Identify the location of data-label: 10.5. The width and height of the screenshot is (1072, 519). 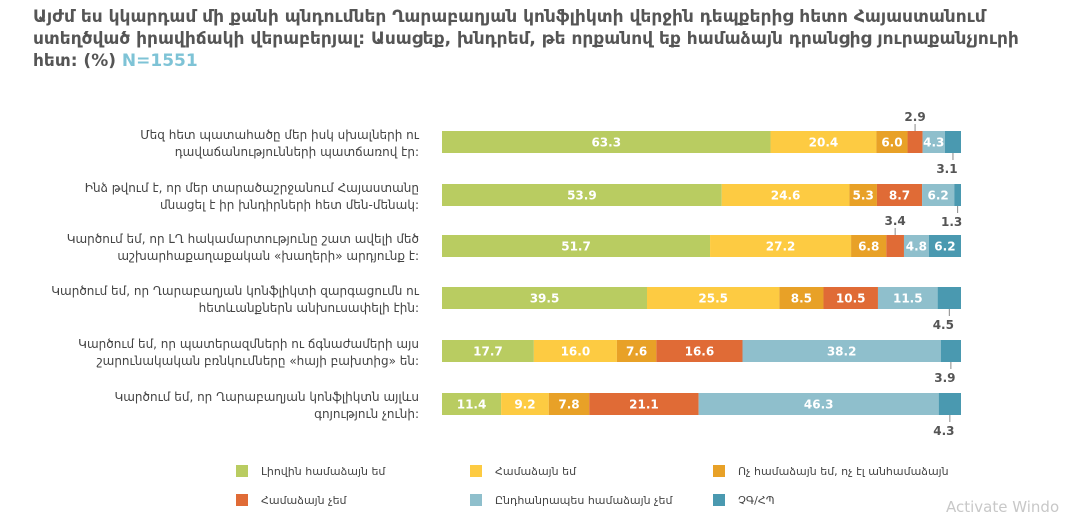
(851, 299).